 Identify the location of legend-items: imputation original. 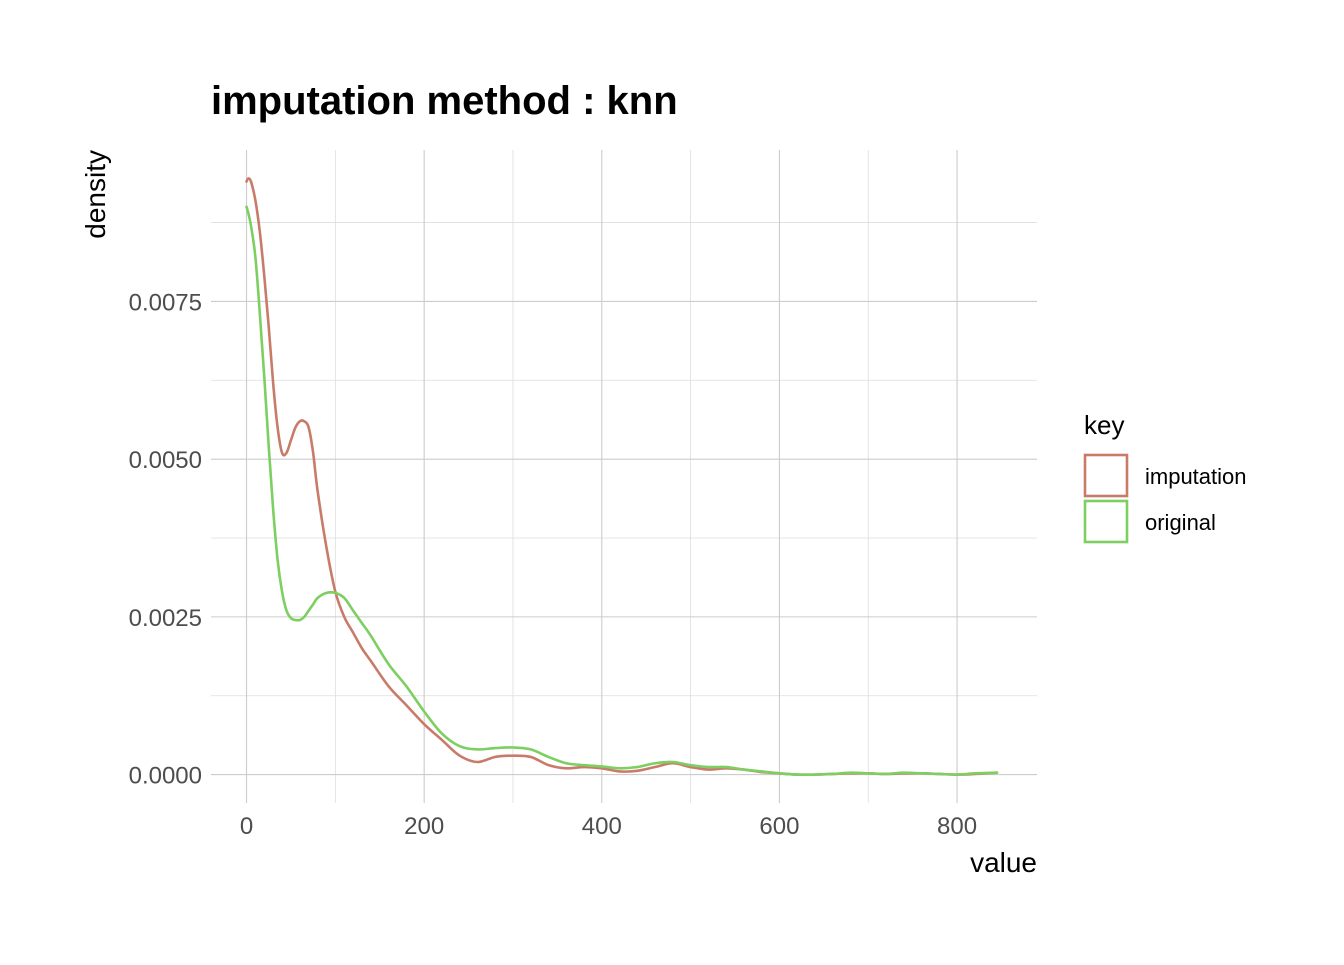
(1165, 498).